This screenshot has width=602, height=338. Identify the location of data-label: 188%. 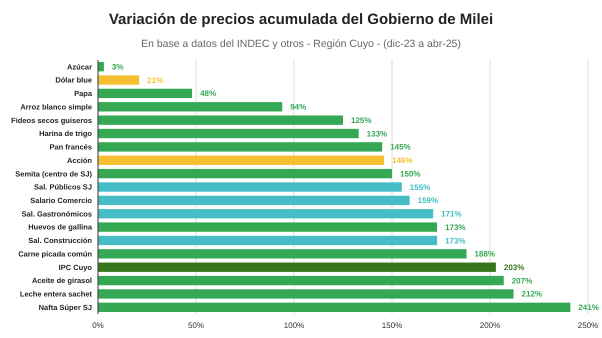
(484, 254).